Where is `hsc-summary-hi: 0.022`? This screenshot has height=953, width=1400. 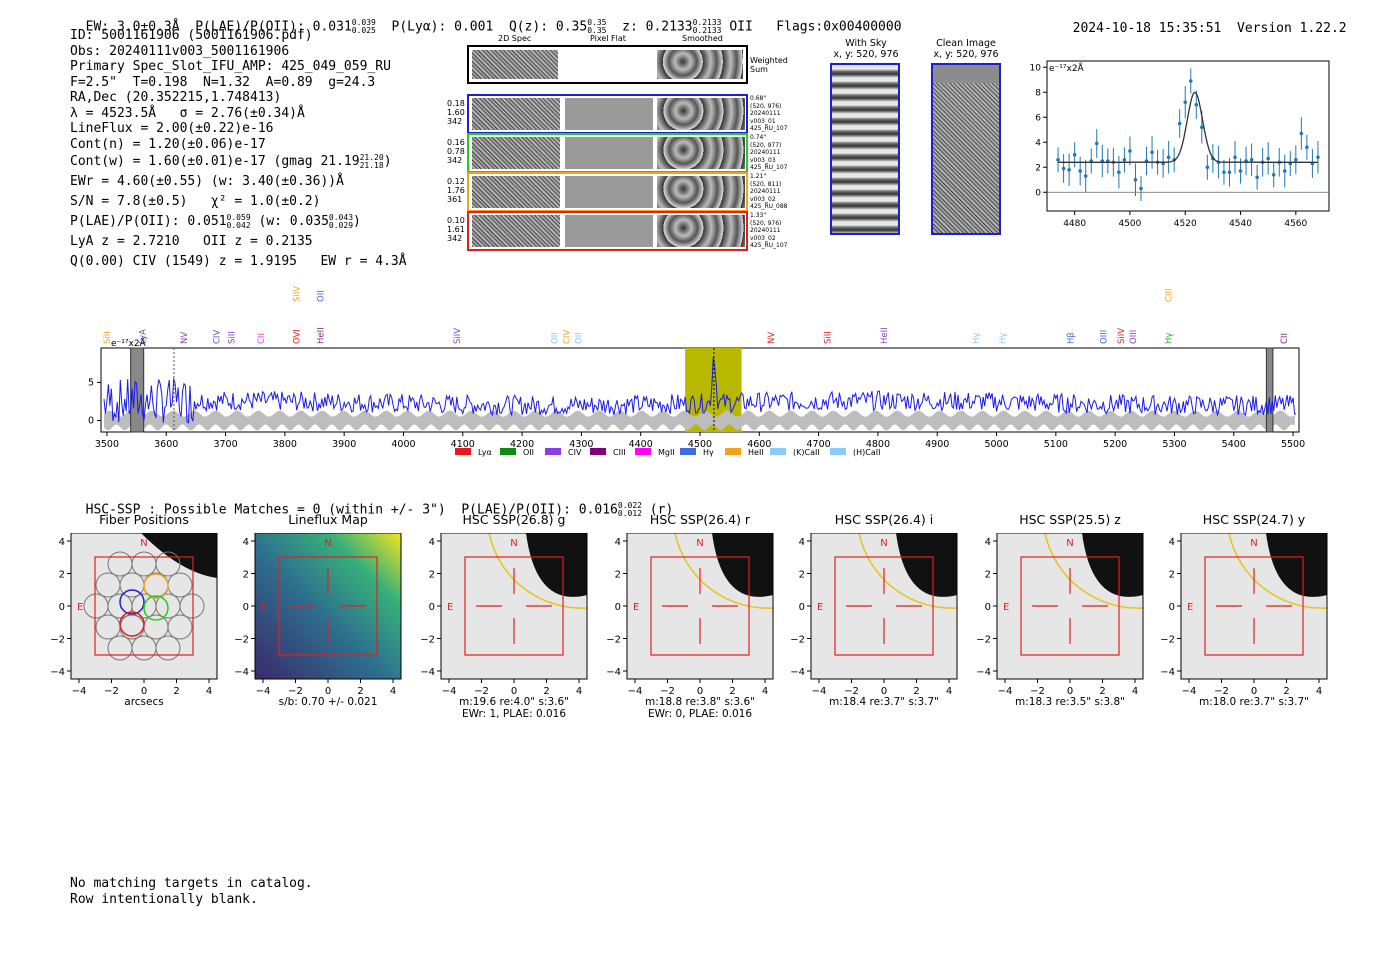 hsc-summary-hi: 0.022 is located at coordinates (629, 505).